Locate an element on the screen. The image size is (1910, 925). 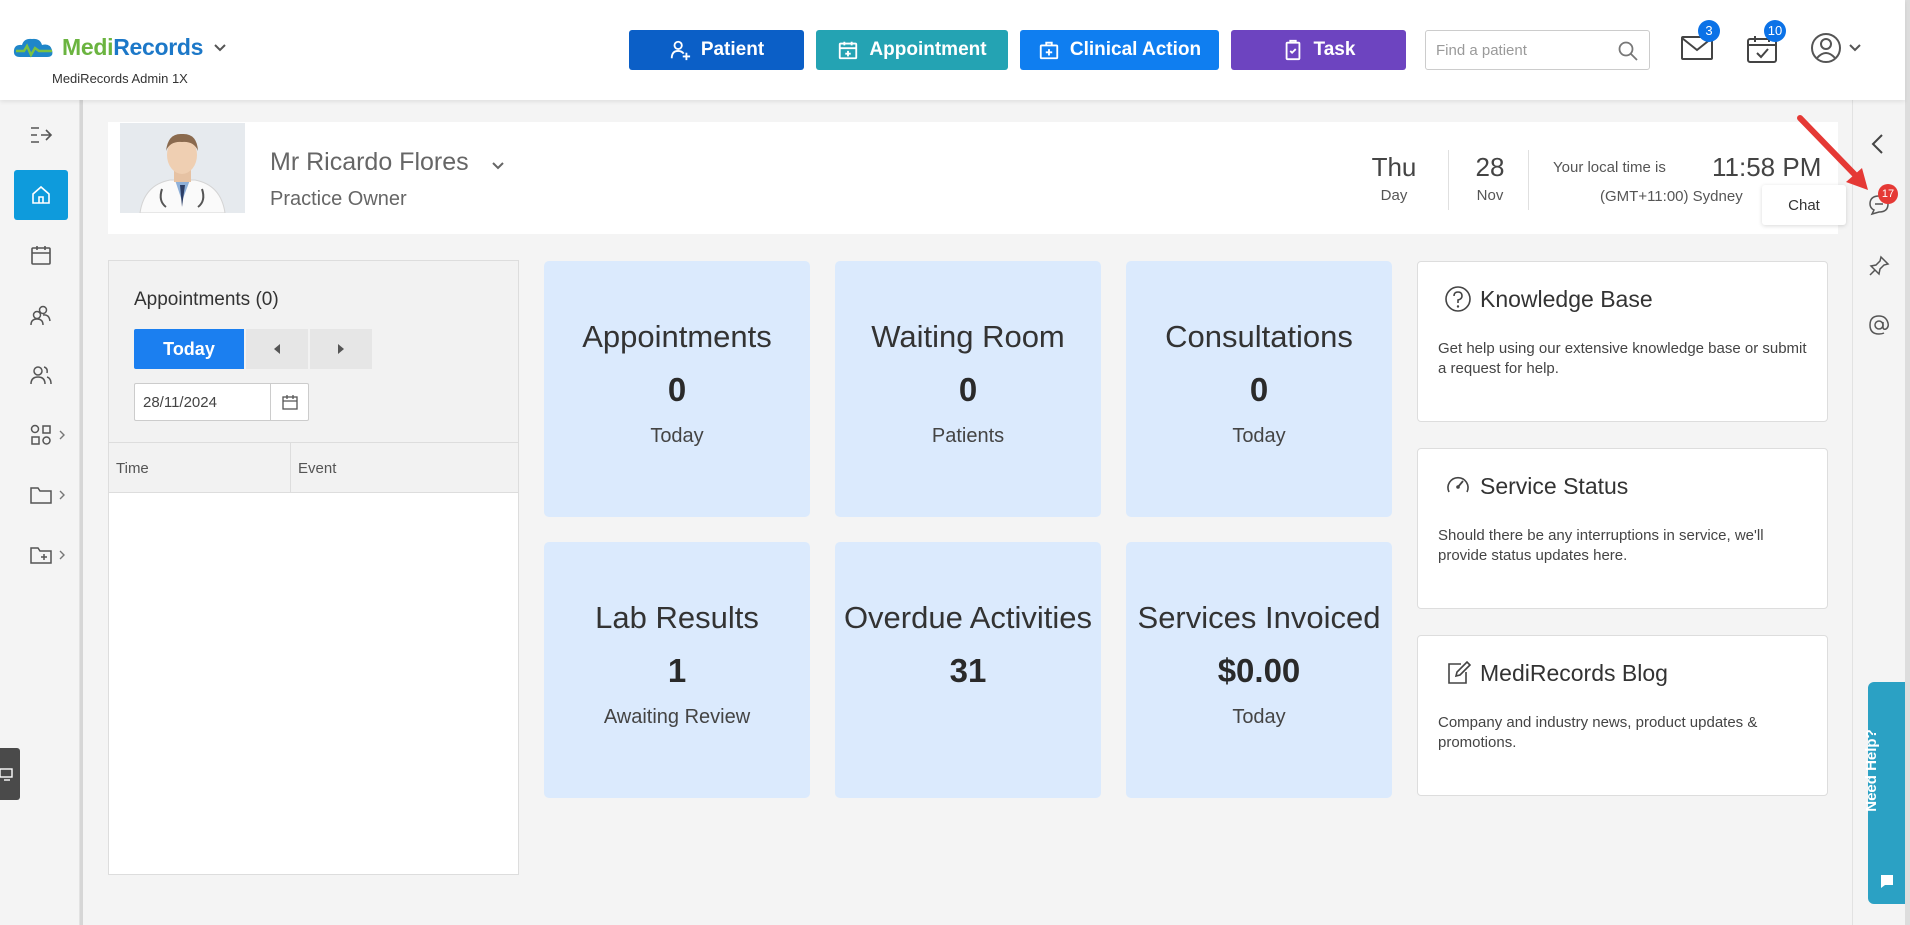
user-menu is located at coordinates (1838, 50).